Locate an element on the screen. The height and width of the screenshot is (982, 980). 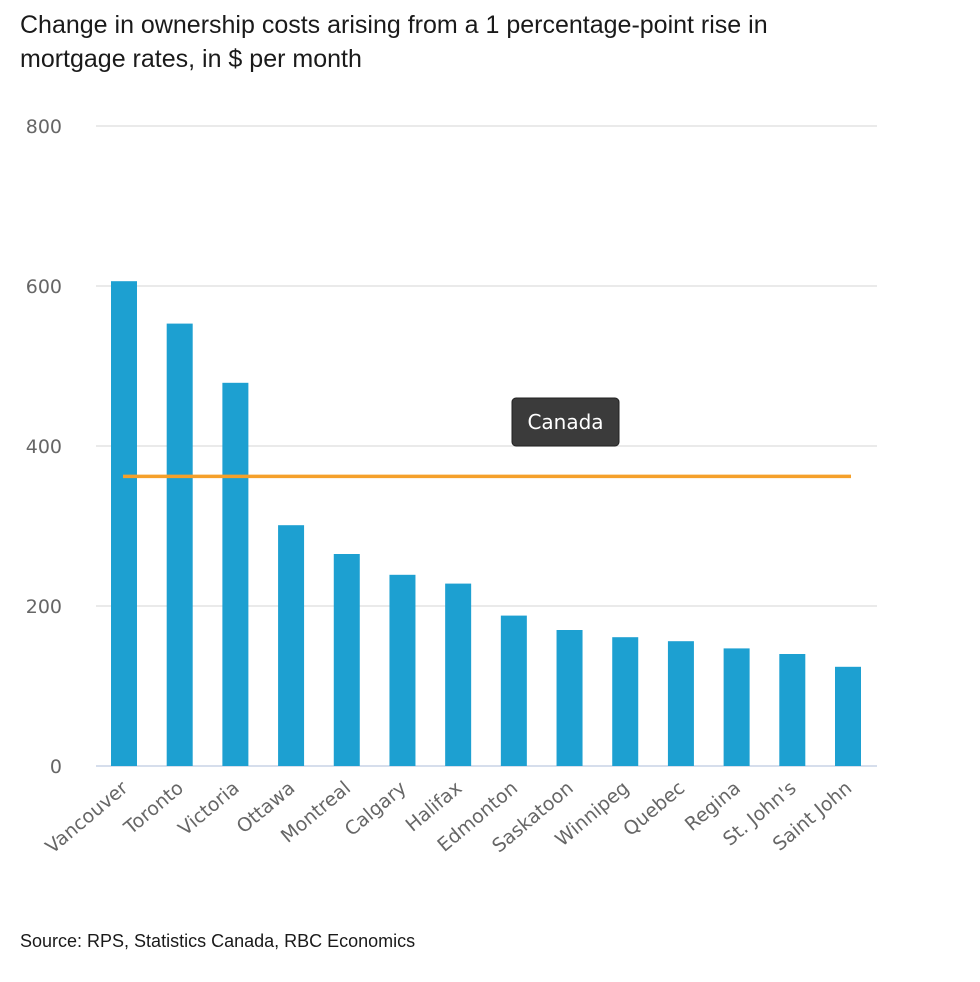
reference-line-label: Canada is located at coordinates (565, 422).